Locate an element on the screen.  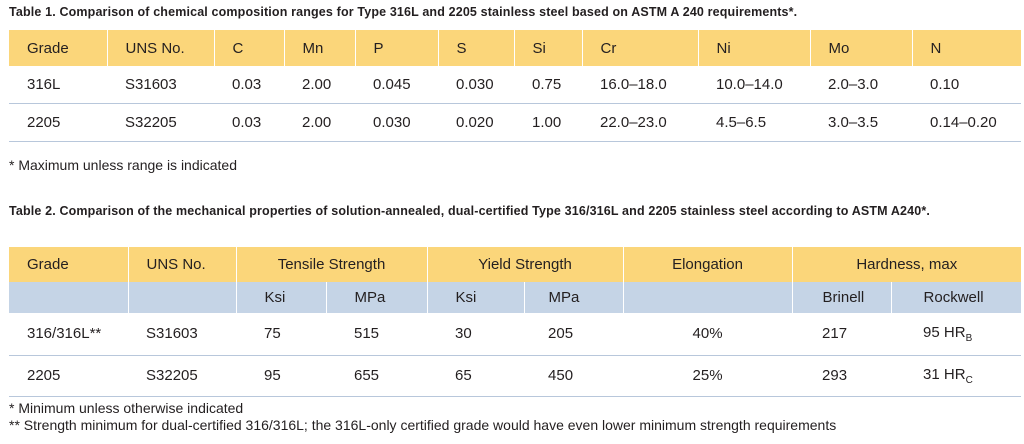
rockwell-value: 31 HR is located at coordinates (944, 374).